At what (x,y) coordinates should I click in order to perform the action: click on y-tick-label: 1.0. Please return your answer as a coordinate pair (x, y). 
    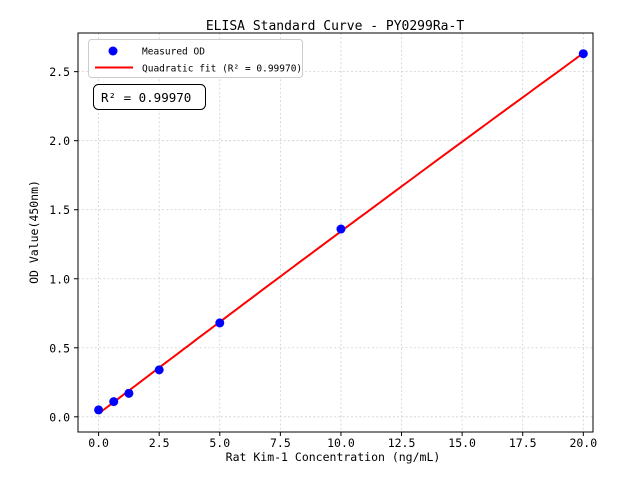
    Looking at the image, I should click on (59, 279).